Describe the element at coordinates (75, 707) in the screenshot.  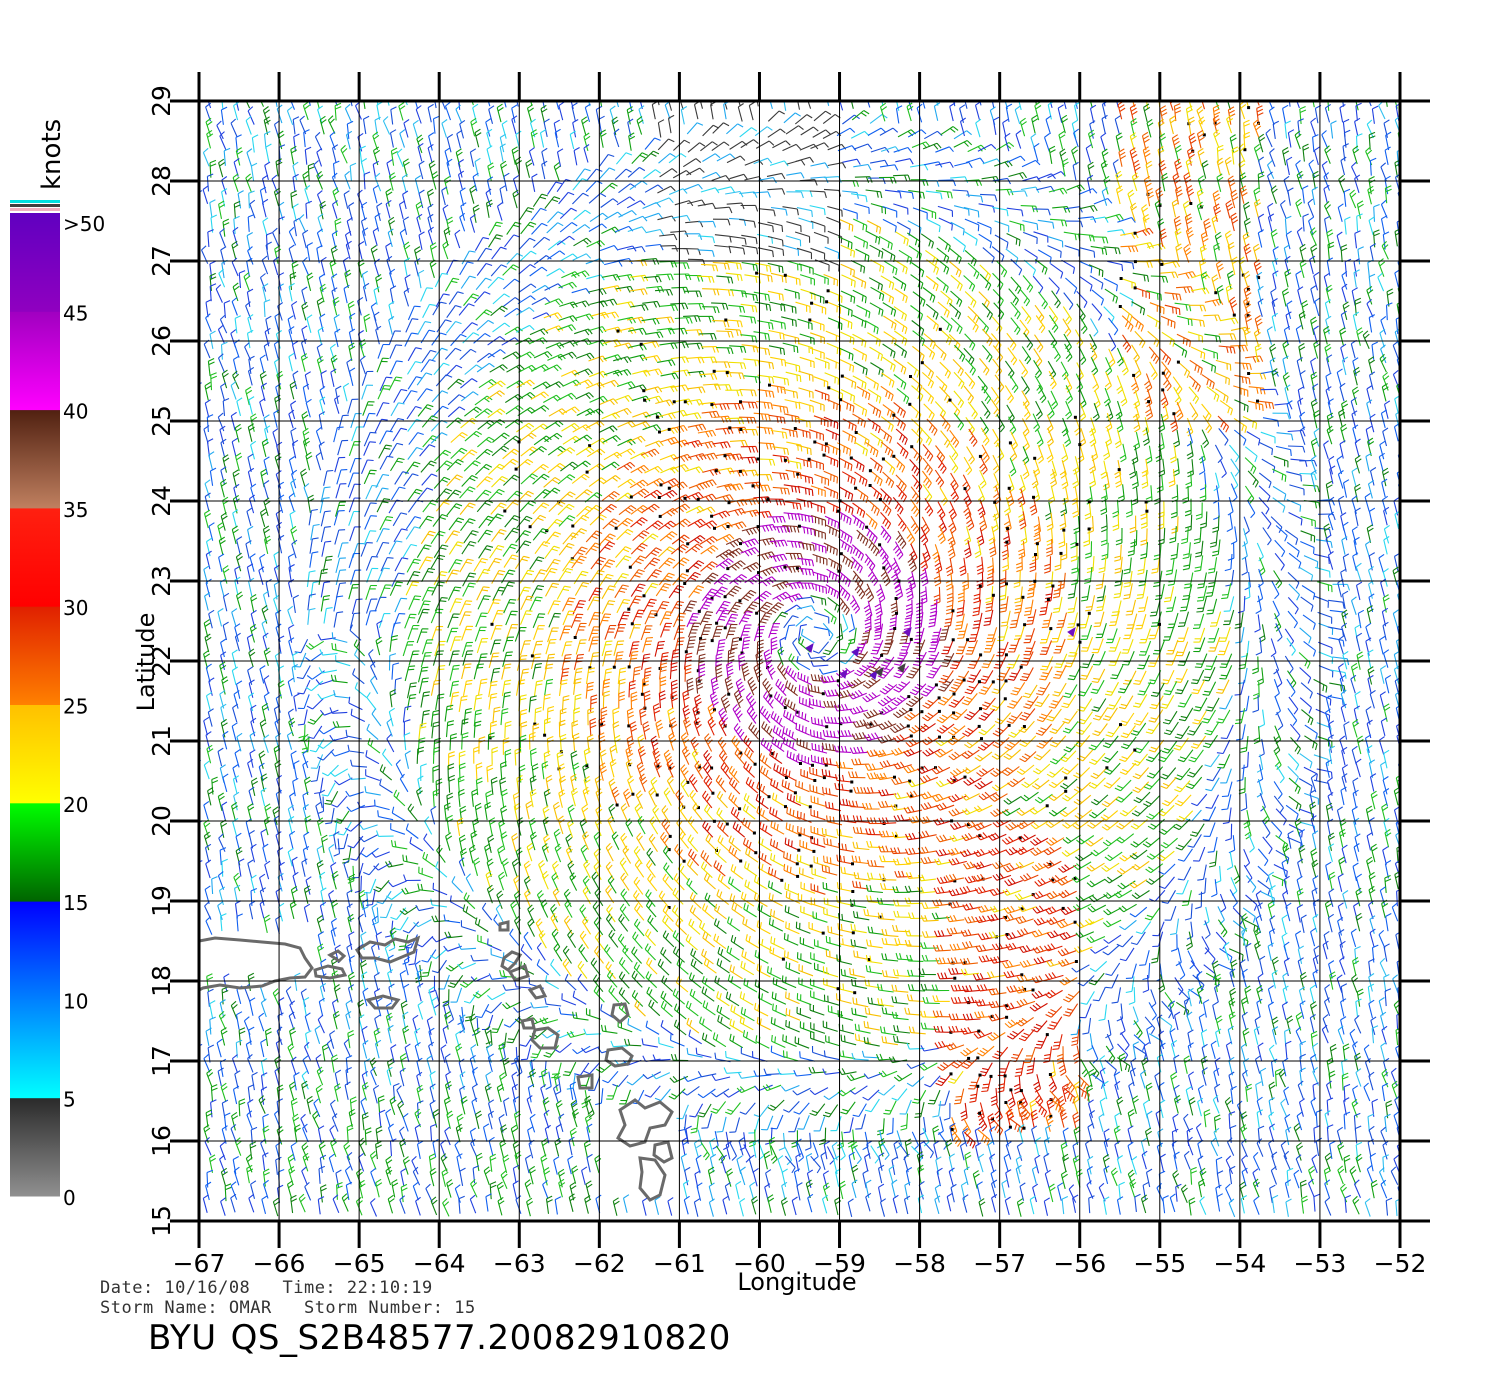
I see `colorbar-tick-label: 25` at that location.